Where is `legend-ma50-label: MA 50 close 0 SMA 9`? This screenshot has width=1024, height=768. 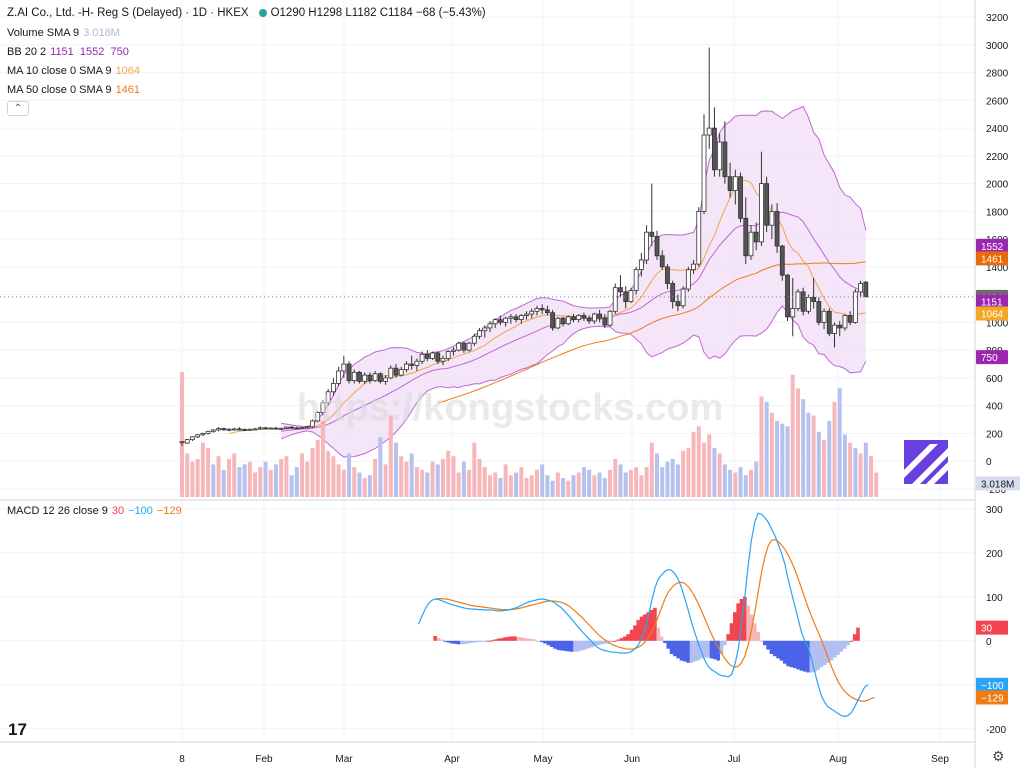 legend-ma50-label: MA 50 close 0 SMA 9 is located at coordinates (59, 90).